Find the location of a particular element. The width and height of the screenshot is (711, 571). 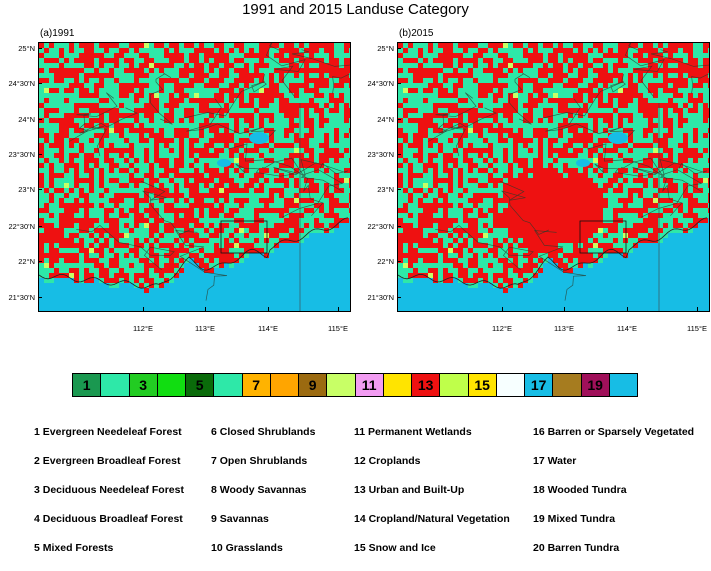

legend-item: 7 Open Shrublands is located at coordinates (263, 469).